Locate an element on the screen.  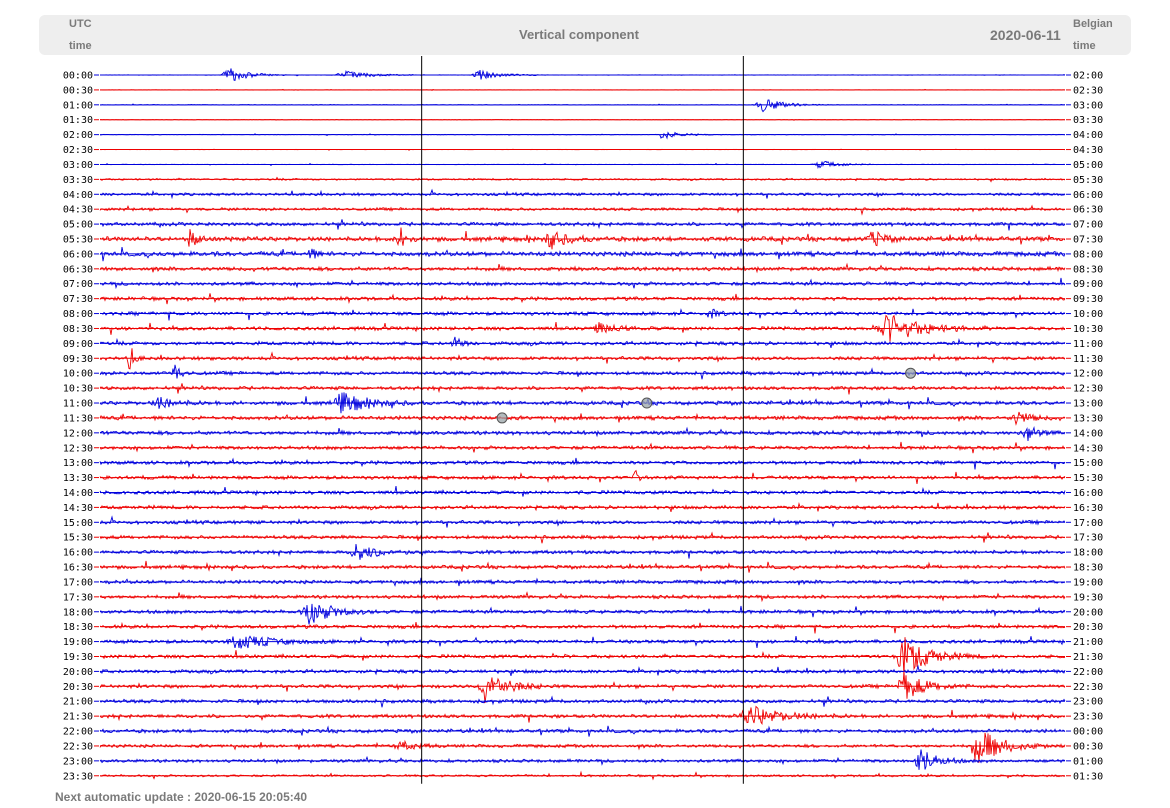
utc-tick-label: 09:30 is located at coordinates (78, 359).